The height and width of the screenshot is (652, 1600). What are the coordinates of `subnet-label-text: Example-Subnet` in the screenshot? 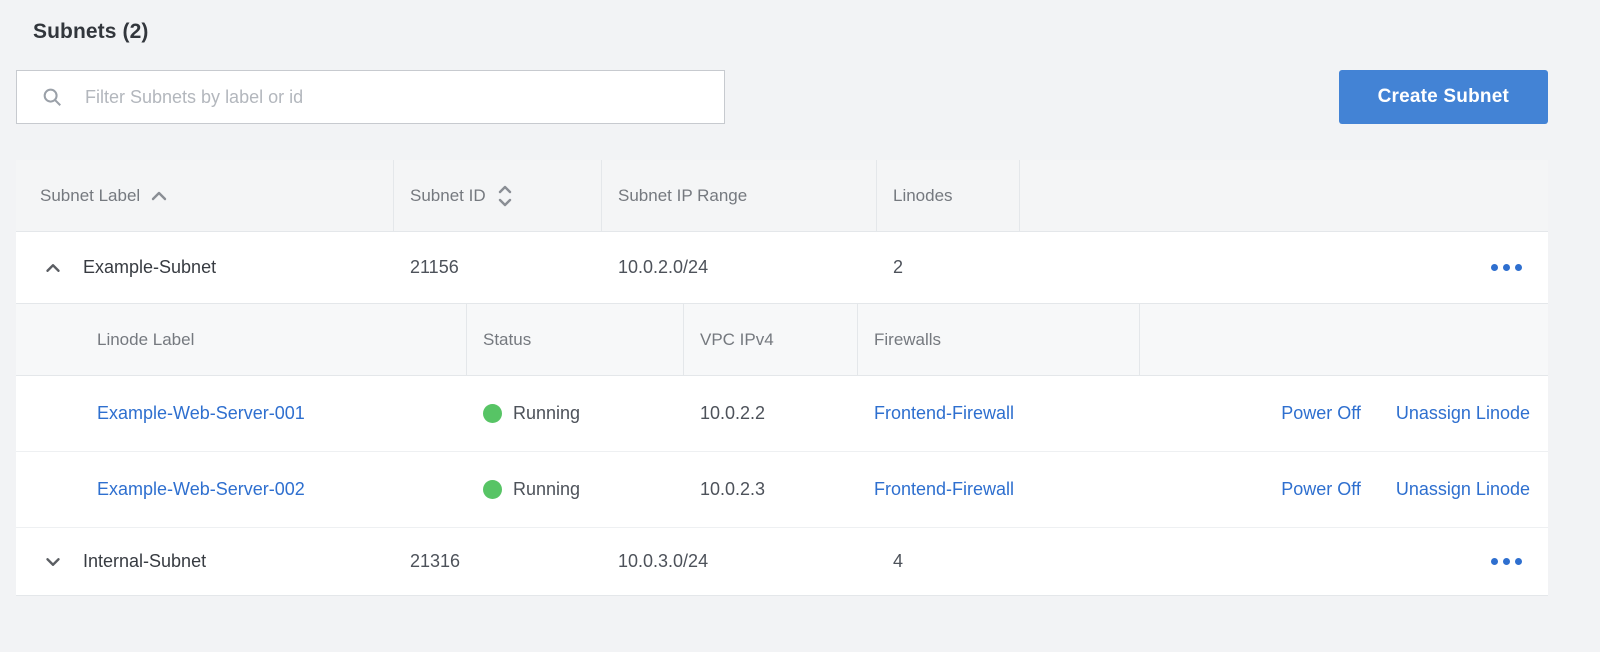 It's located at (150, 267).